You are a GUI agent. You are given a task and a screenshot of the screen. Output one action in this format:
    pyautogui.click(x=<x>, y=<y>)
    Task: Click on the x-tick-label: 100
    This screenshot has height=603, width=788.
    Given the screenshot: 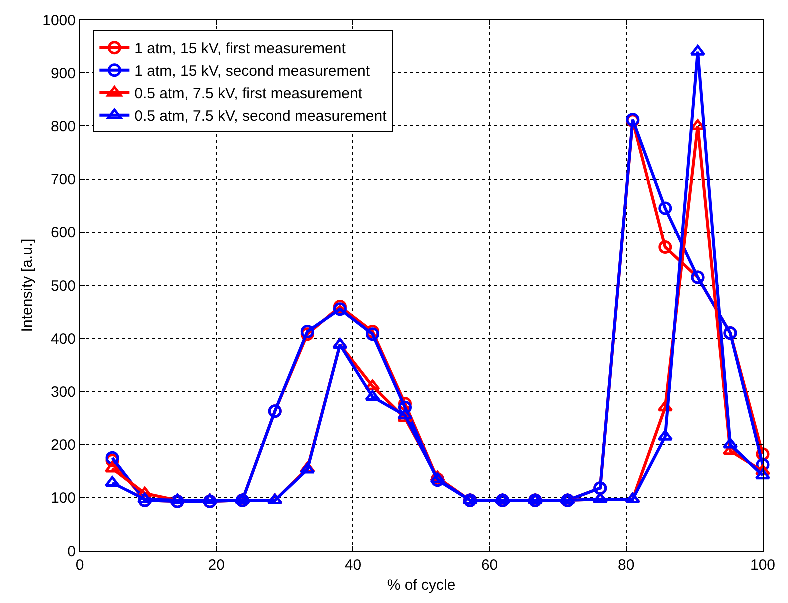 What is the action you would take?
    pyautogui.click(x=763, y=565)
    